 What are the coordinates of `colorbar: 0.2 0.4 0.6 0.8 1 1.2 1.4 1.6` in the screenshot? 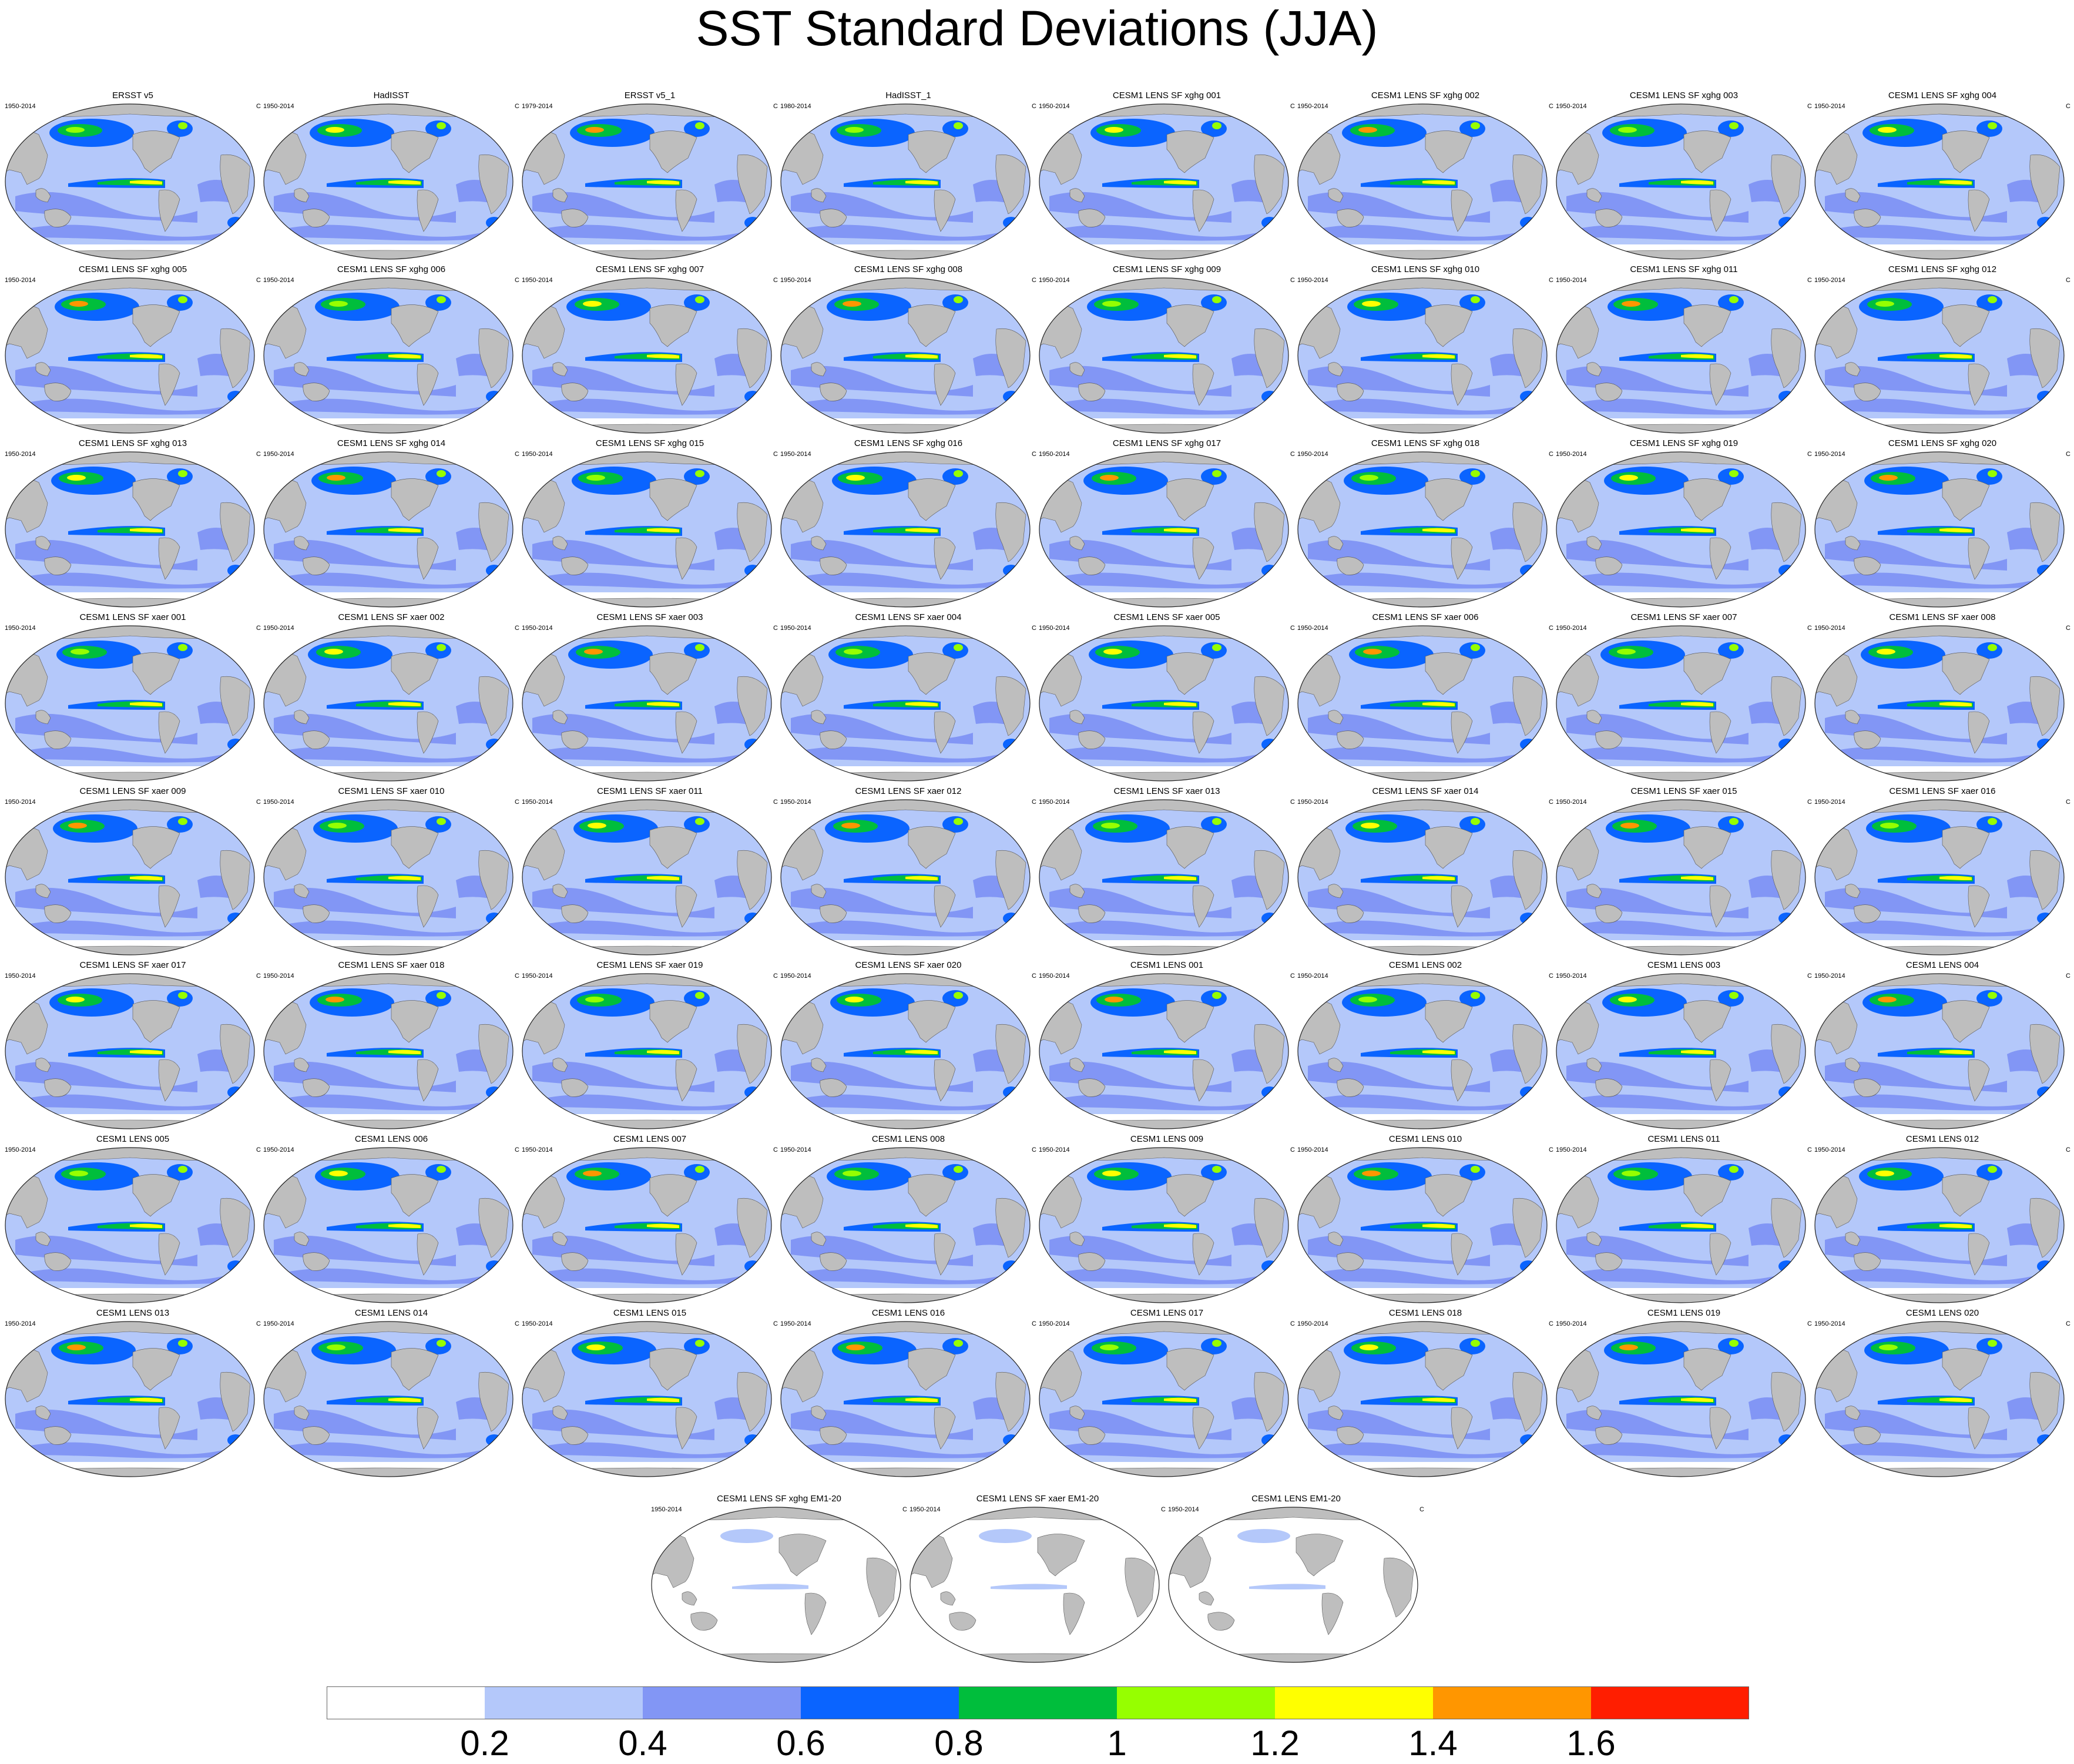 It's located at (1038, 1724).